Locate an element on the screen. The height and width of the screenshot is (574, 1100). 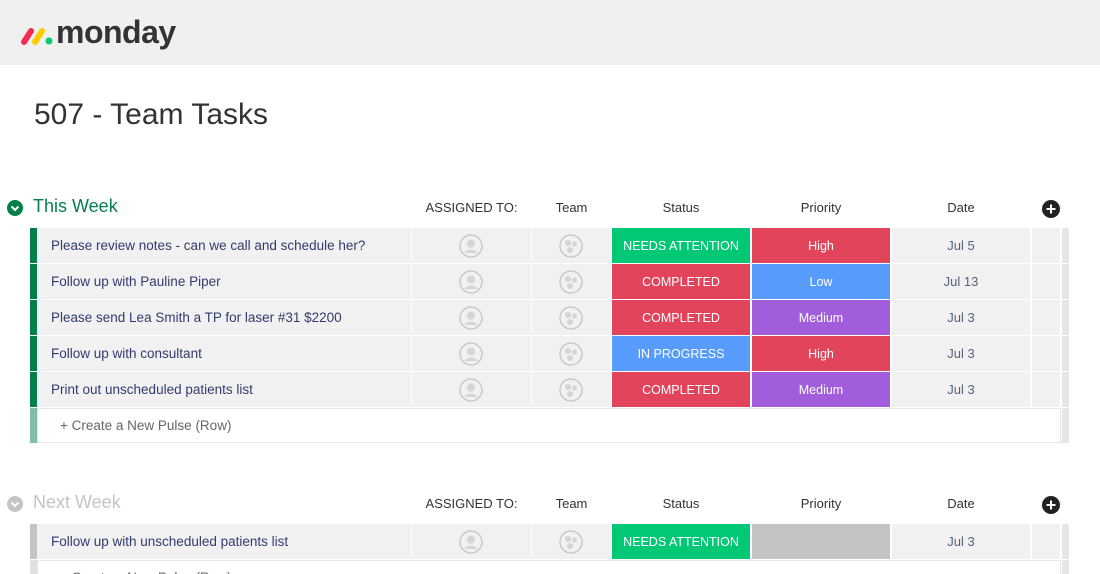
task-name: Follow up with Pauline Piper is located at coordinates (224, 281).